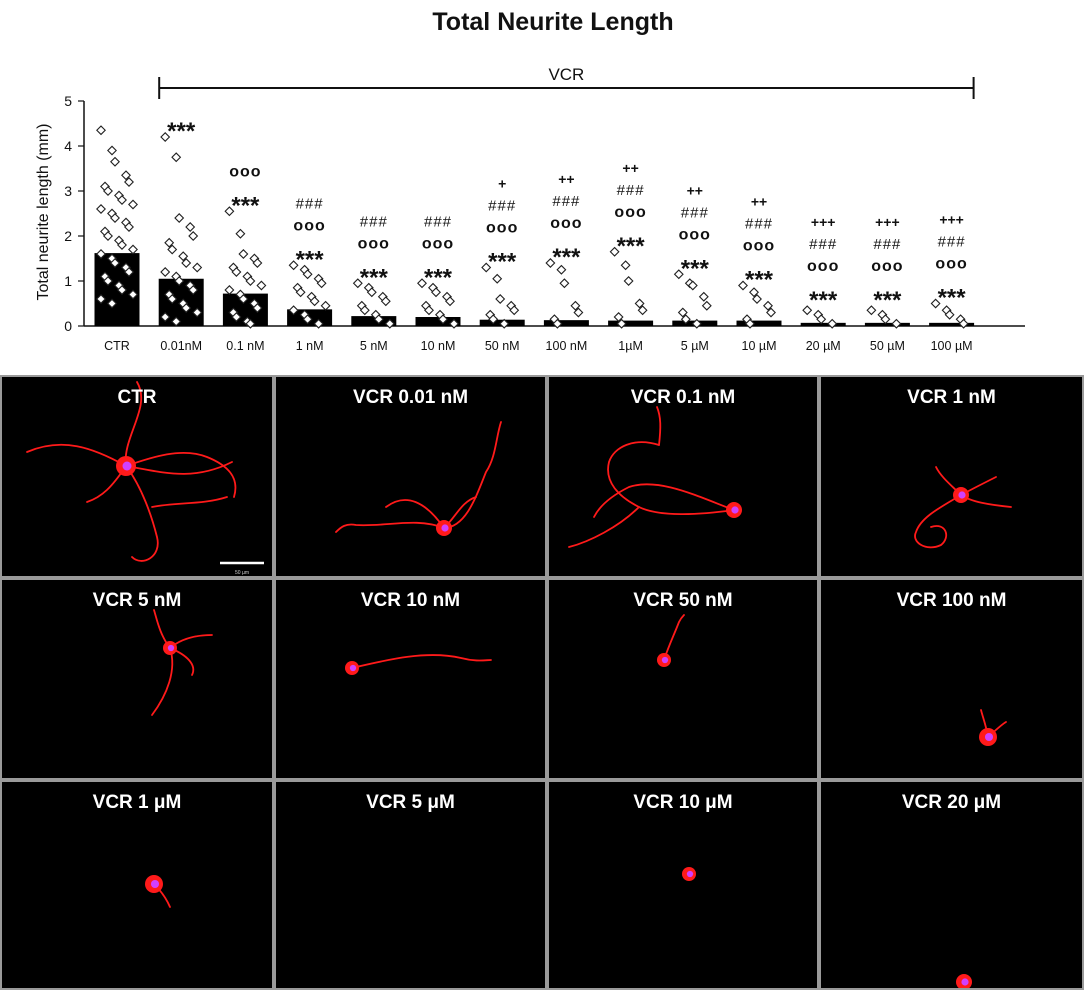 This screenshot has height=990, width=1084. Describe the element at coordinates (145, 478) in the screenshot. I see `neuron-image: 50 µm` at that location.